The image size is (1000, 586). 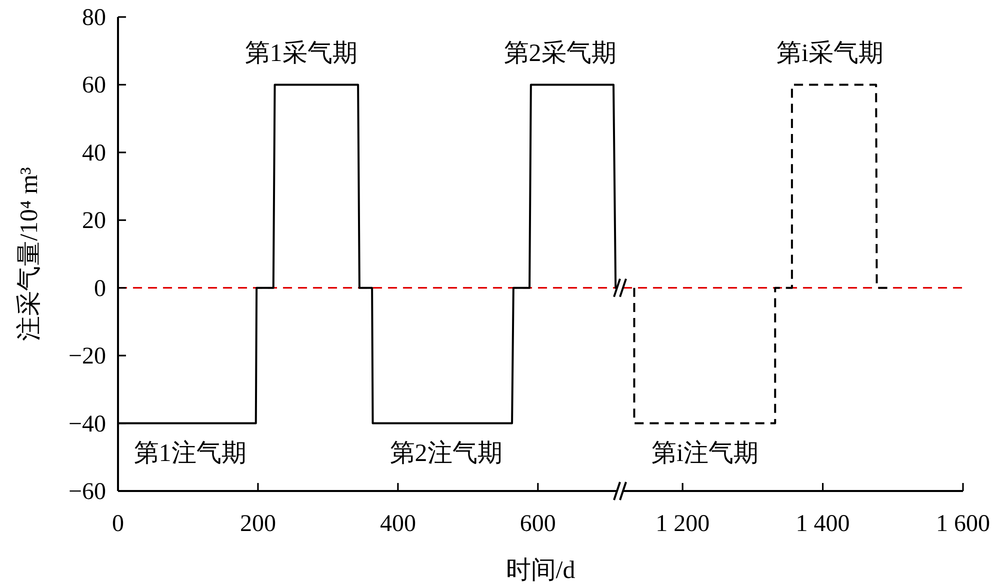 I want to click on x-tick-label: 1 200, so click(x=683, y=524).